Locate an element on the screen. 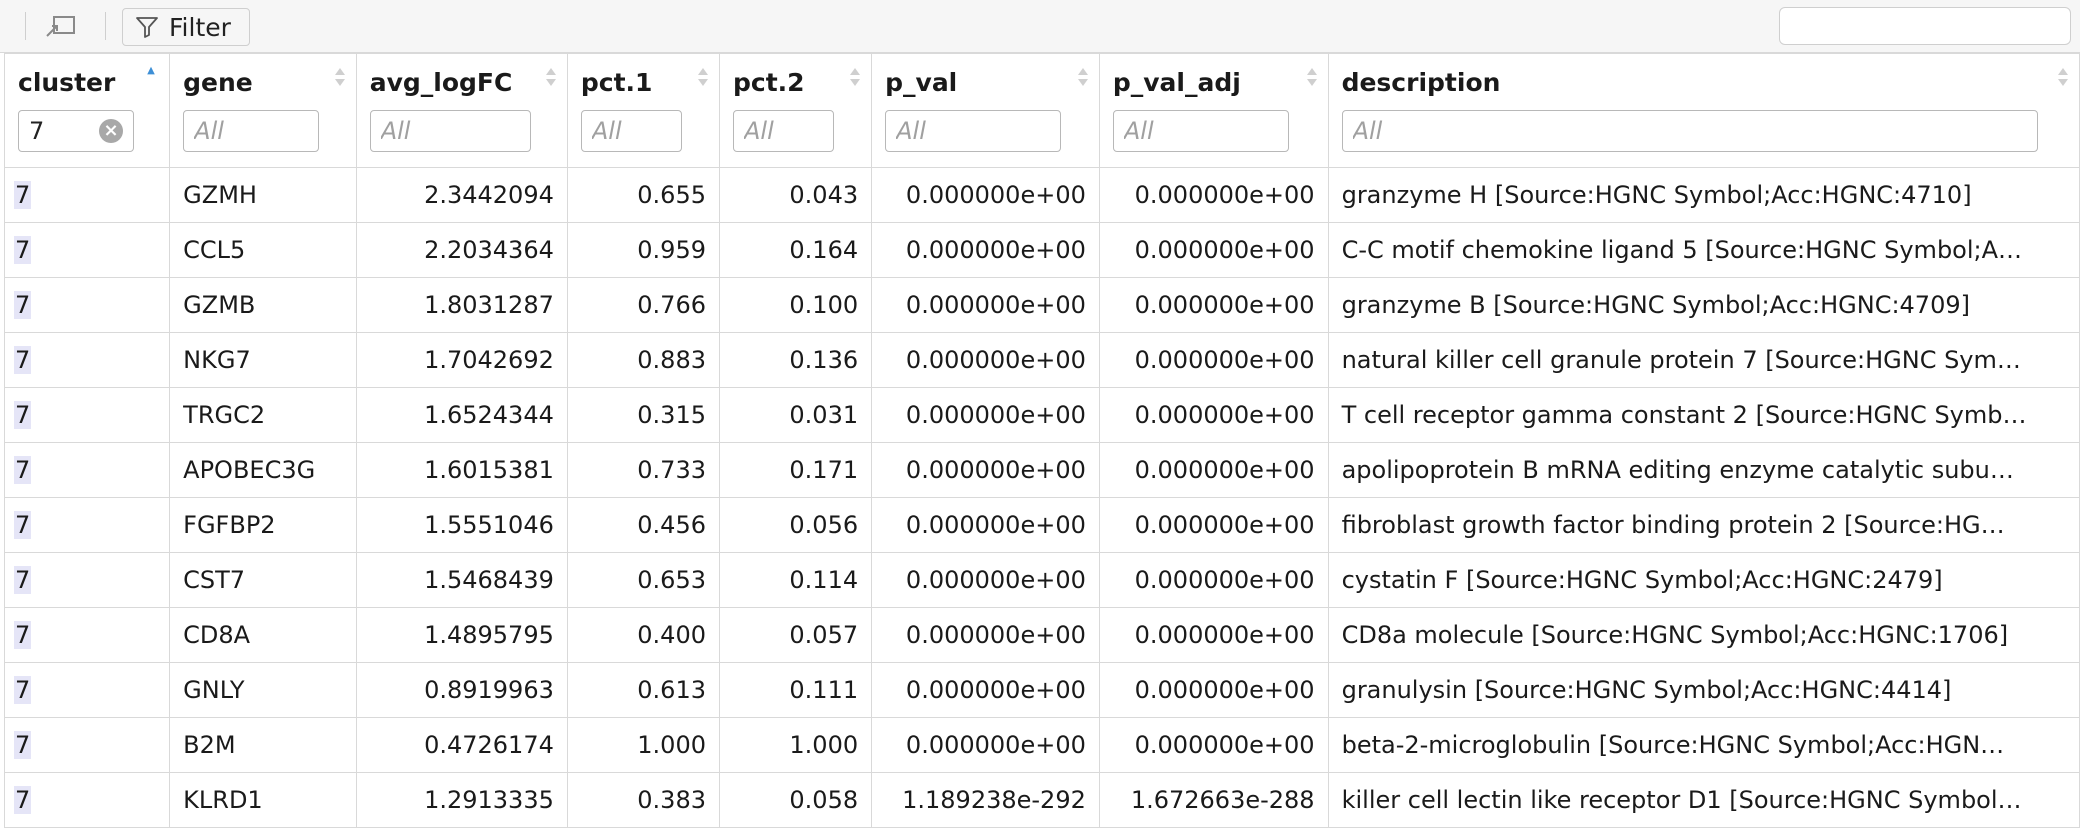 The width and height of the screenshot is (2080, 832). column-filter-pct1 is located at coordinates (631, 131).